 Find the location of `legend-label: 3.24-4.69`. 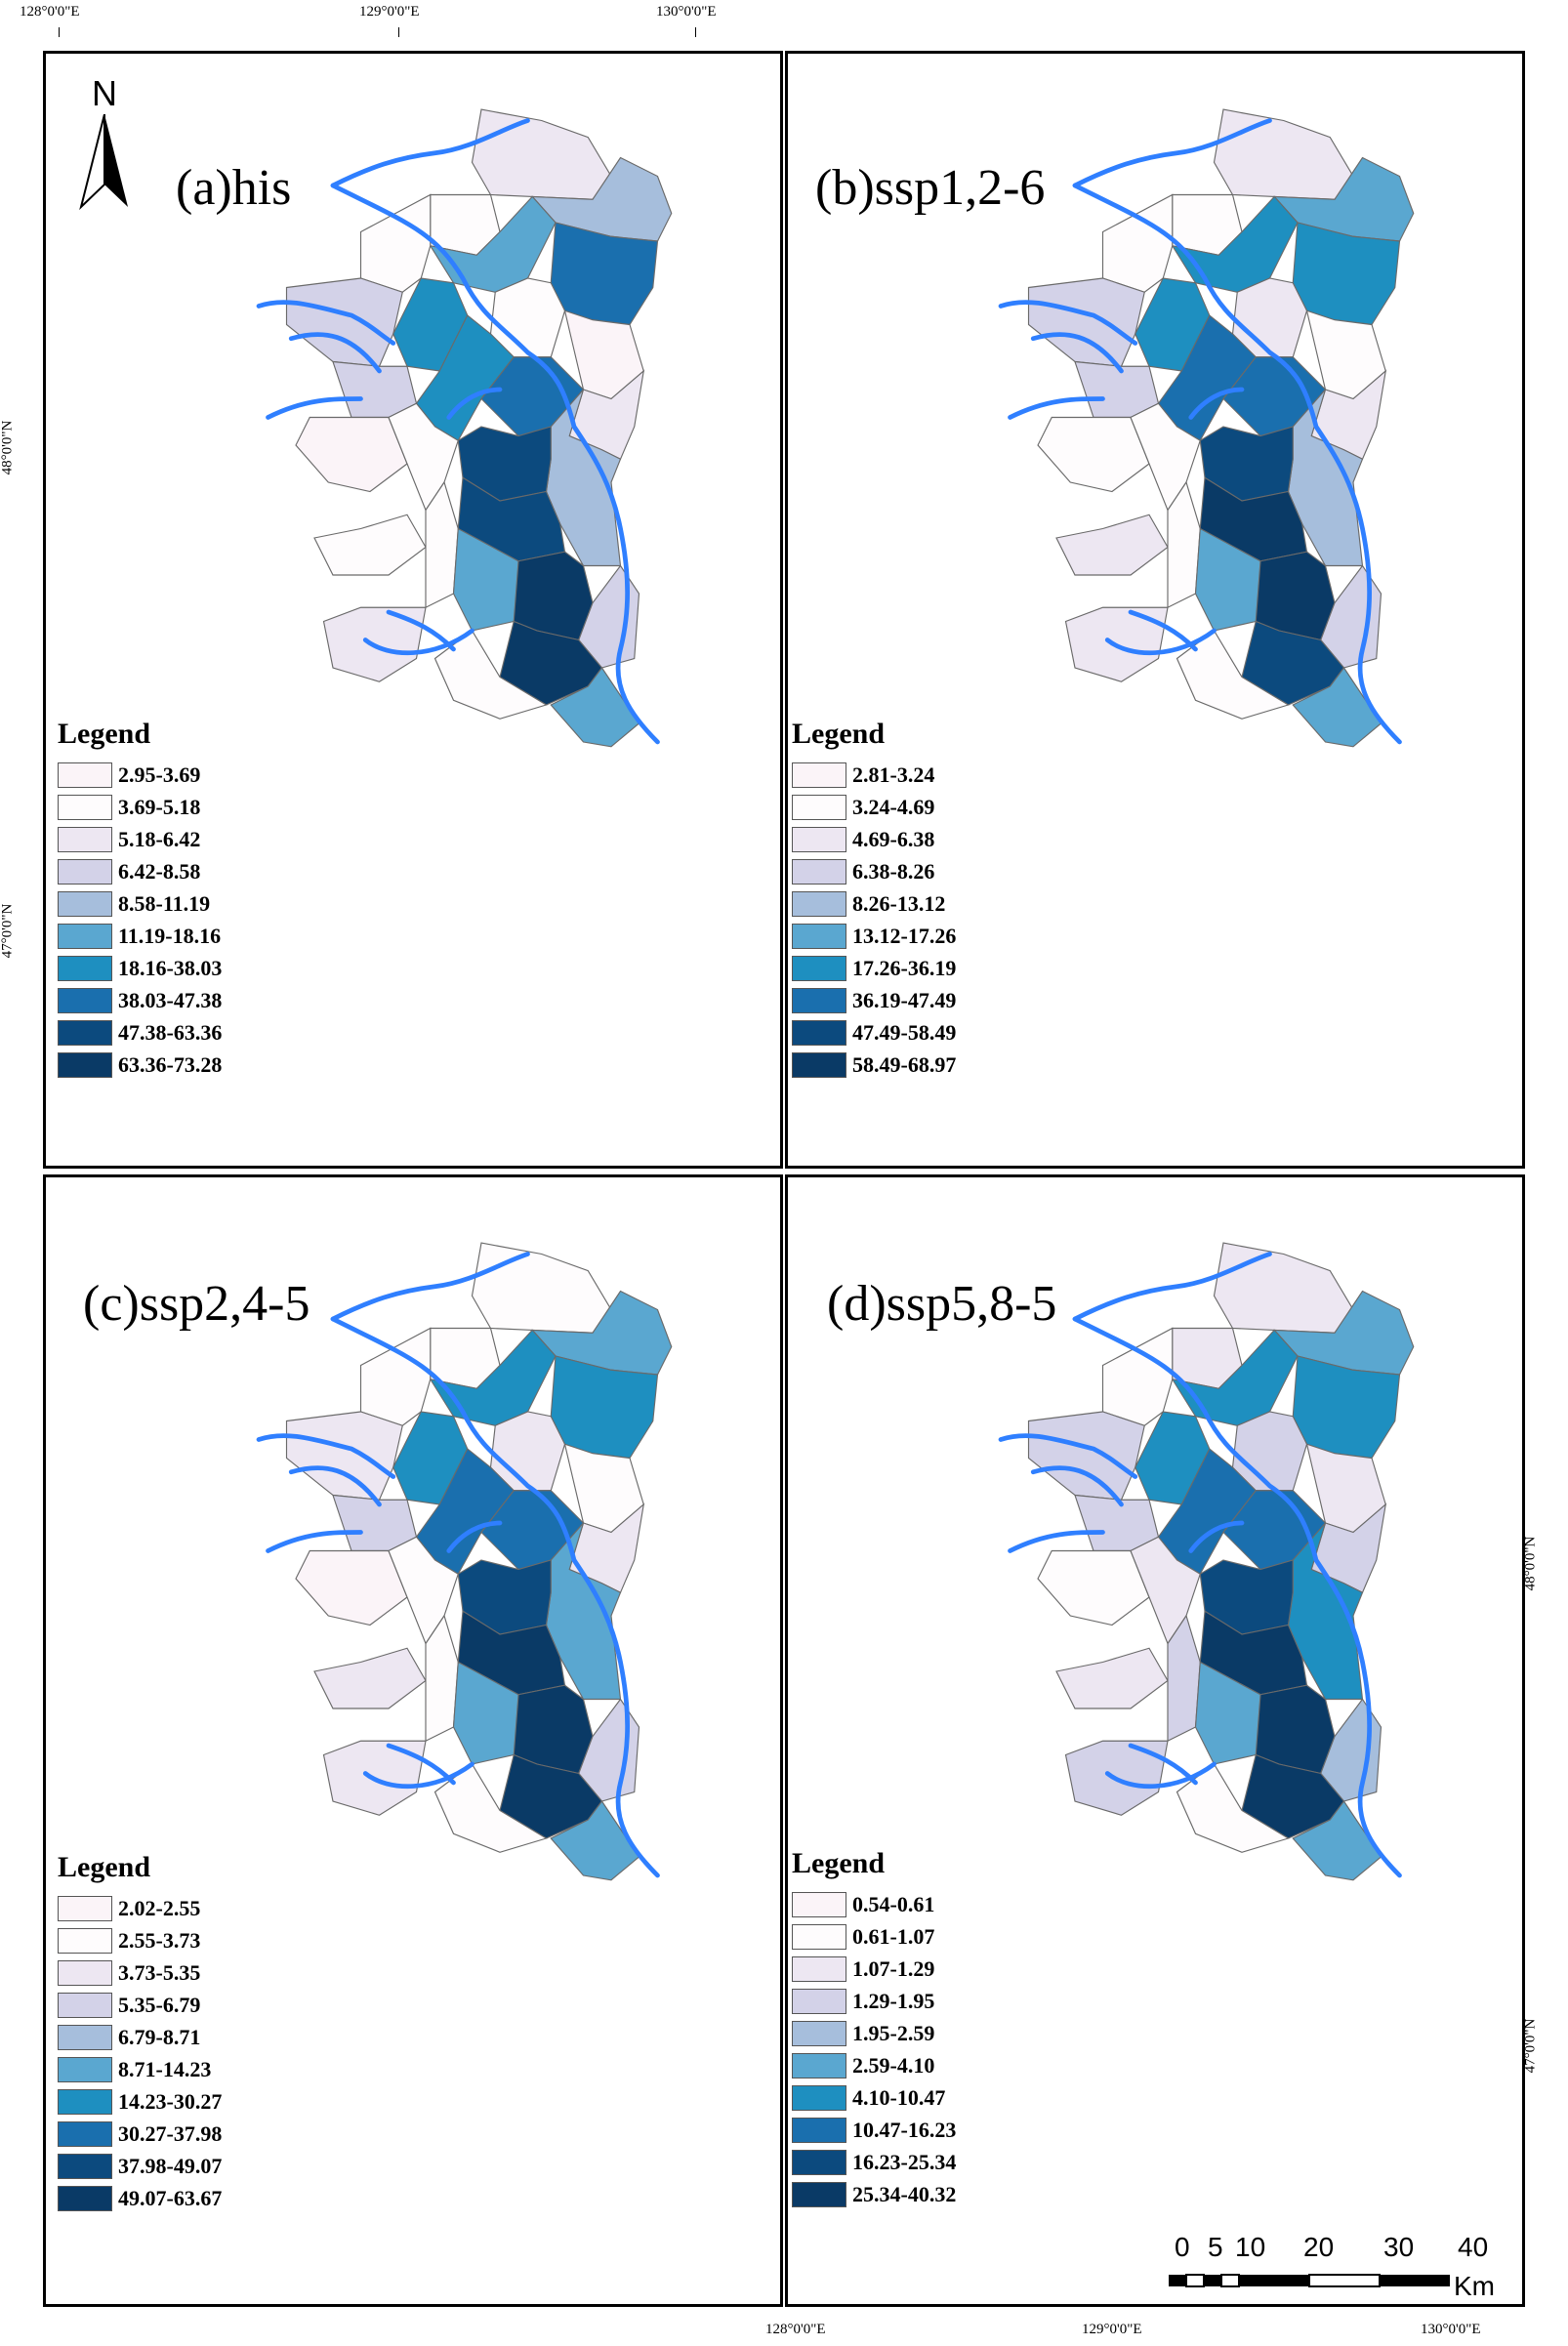

legend-label: 3.24-4.69 is located at coordinates (894, 807).